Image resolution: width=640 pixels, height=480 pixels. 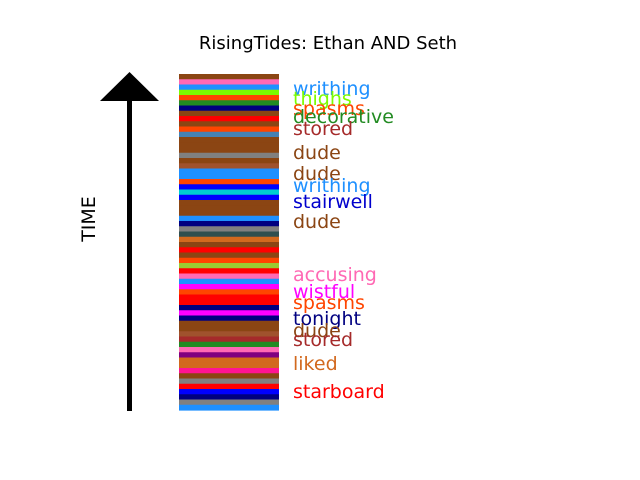 What do you see at coordinates (324, 292) in the screenshot?
I see `word-label: wistful` at bounding box center [324, 292].